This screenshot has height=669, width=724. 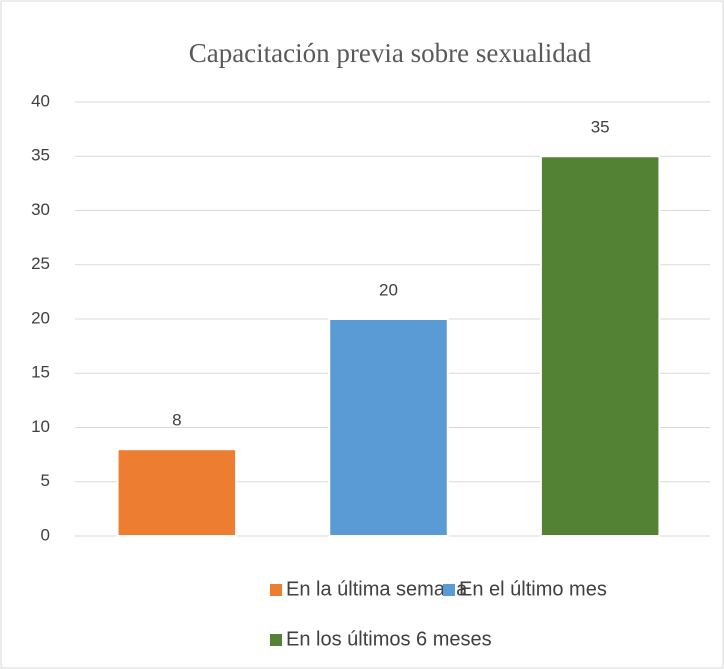 I want to click on data-label: 8, so click(x=176, y=420).